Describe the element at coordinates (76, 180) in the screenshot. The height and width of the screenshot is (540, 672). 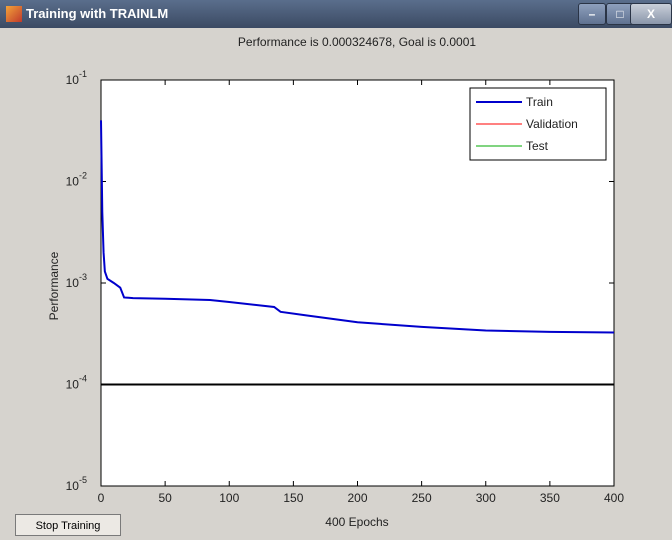
I see `y-tick-label: 10⁻²` at that location.